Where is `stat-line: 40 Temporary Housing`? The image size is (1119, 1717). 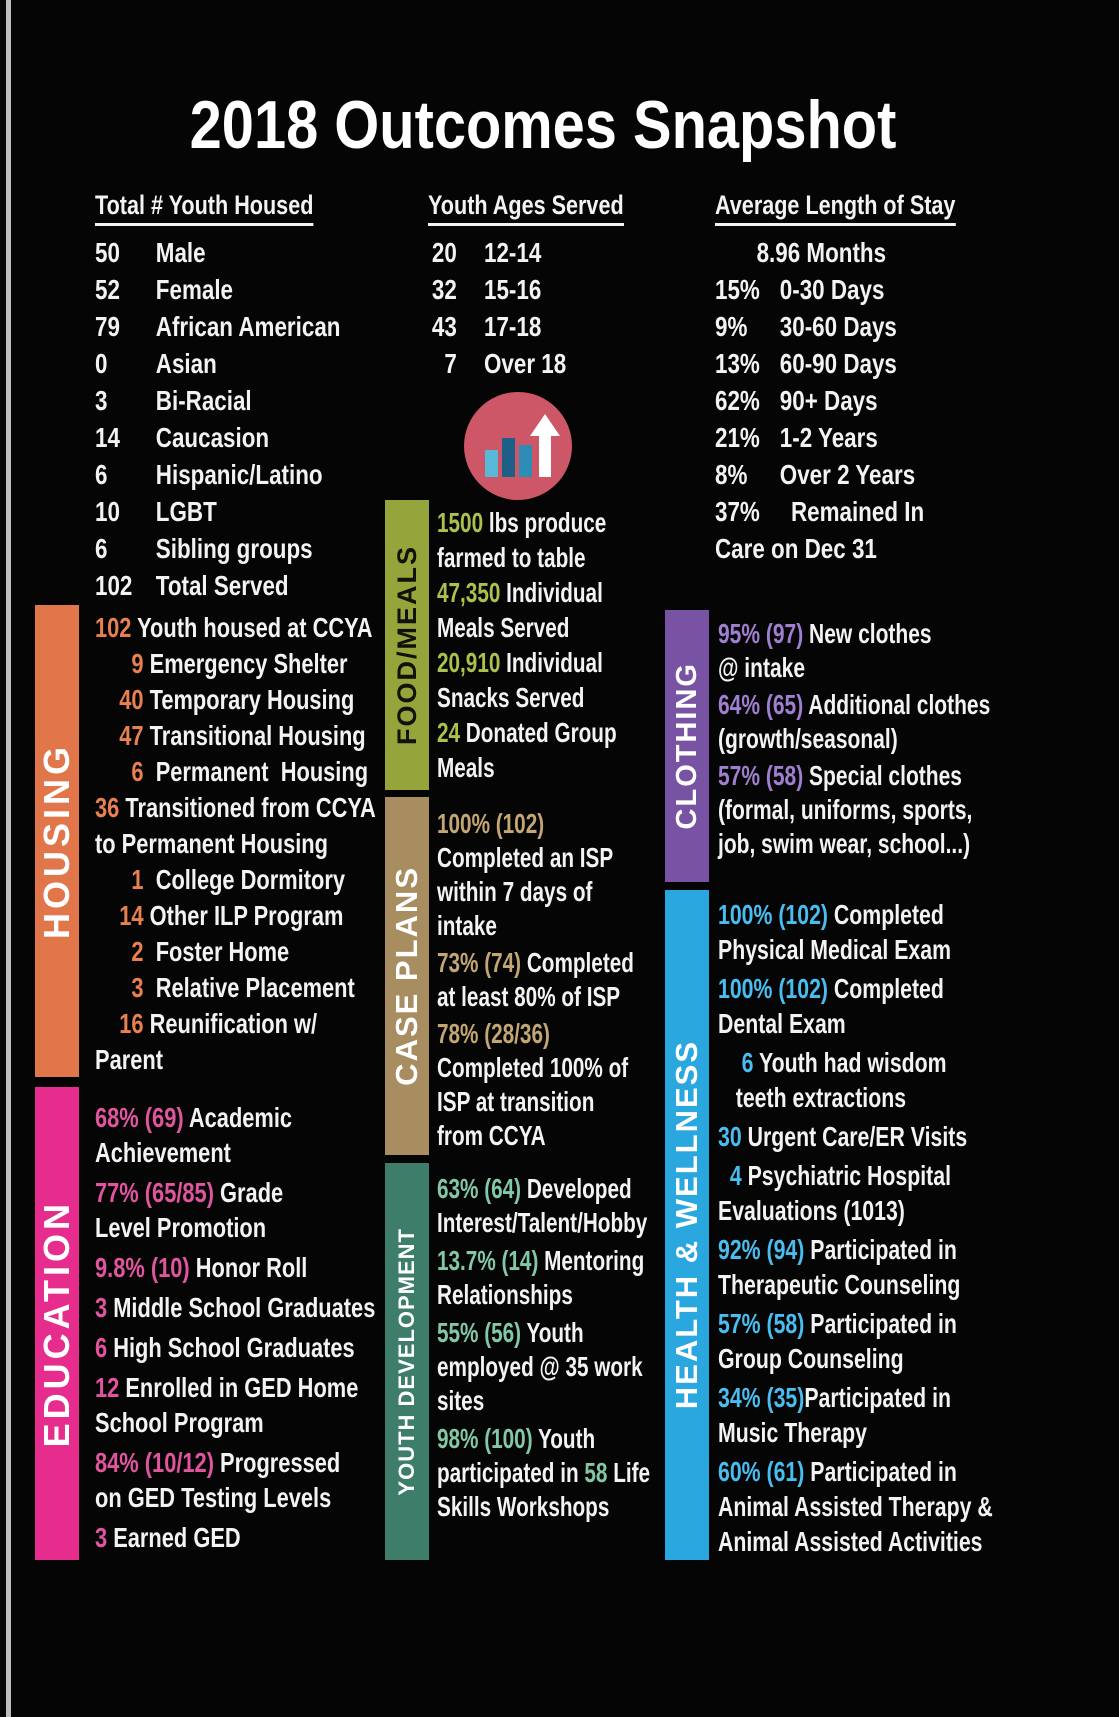
stat-line: 40 Temporary Housing is located at coordinates (235, 700).